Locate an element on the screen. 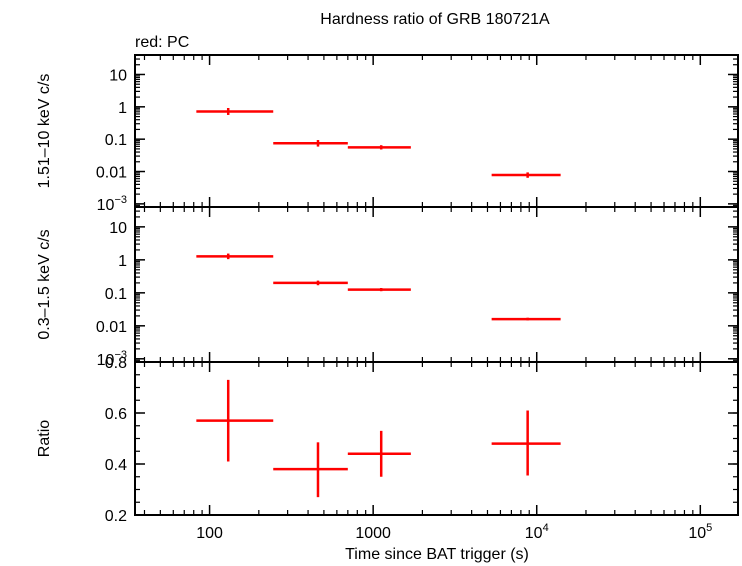  y-tick-label: 0.4 is located at coordinates (116, 465).